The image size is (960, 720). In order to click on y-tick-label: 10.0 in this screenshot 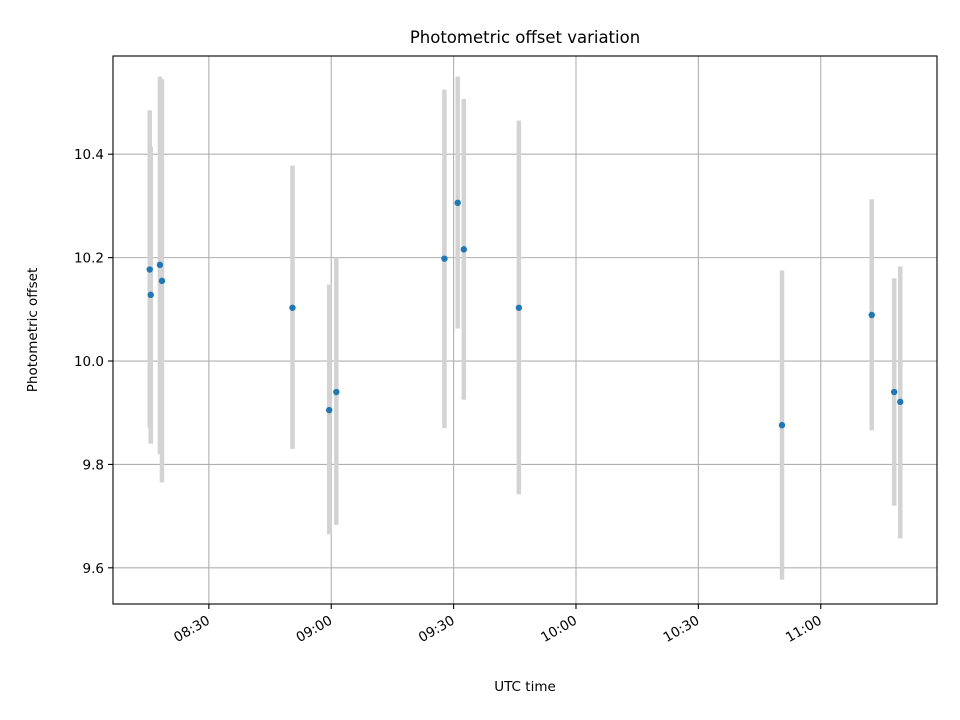, I will do `click(89, 362)`.